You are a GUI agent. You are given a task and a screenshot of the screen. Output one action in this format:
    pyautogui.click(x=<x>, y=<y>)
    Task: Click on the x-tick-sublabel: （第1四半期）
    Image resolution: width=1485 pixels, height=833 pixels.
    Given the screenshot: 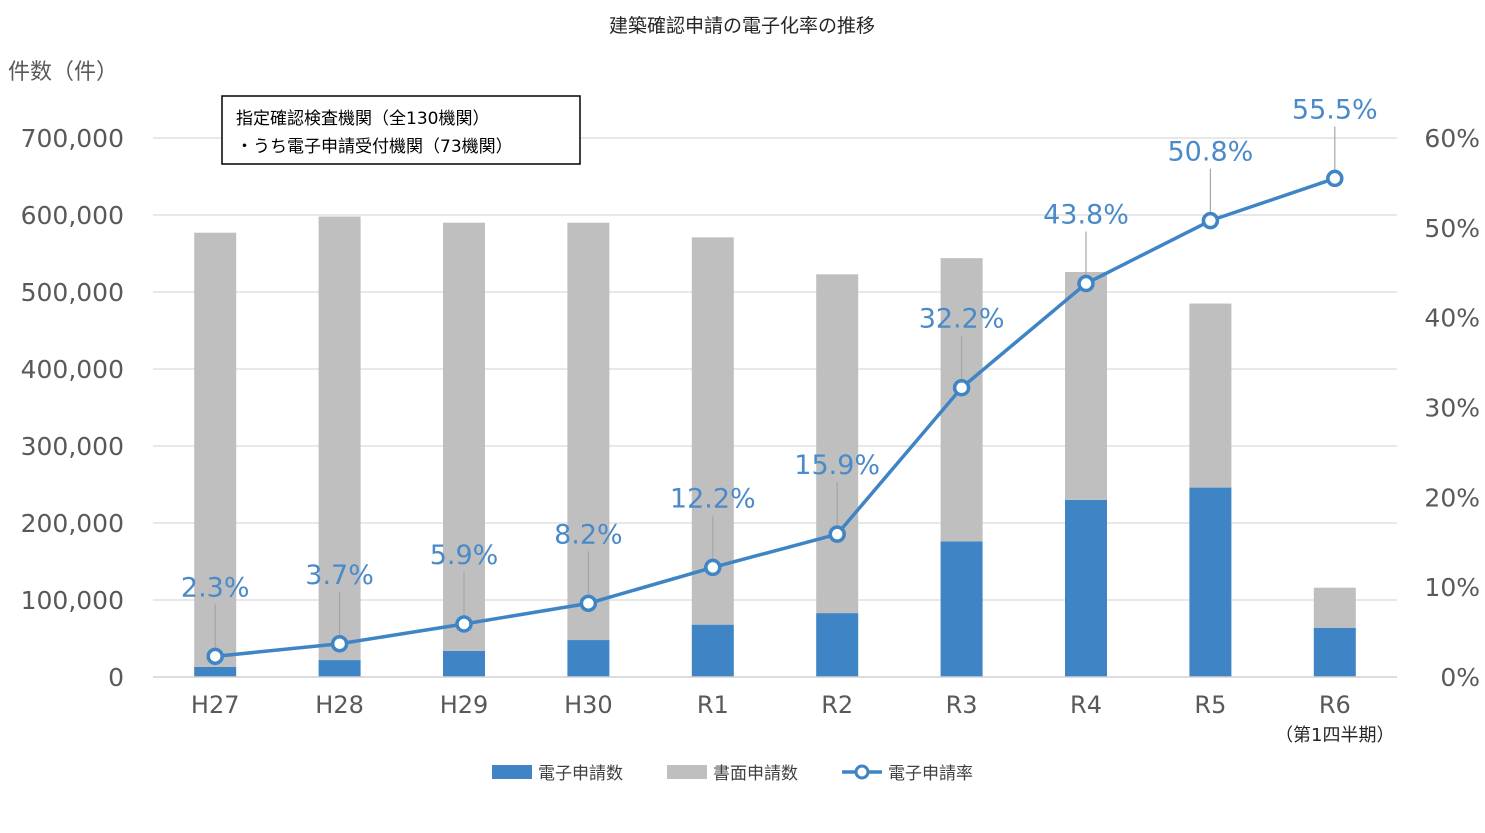 What is the action you would take?
    pyautogui.click(x=1334, y=735)
    